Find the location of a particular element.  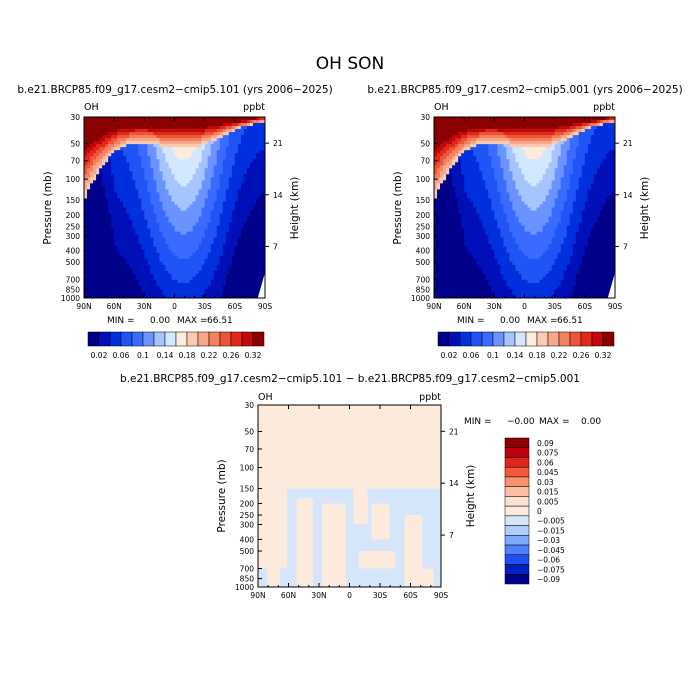

y2-tick-label: 14 is located at coordinates (278, 195).